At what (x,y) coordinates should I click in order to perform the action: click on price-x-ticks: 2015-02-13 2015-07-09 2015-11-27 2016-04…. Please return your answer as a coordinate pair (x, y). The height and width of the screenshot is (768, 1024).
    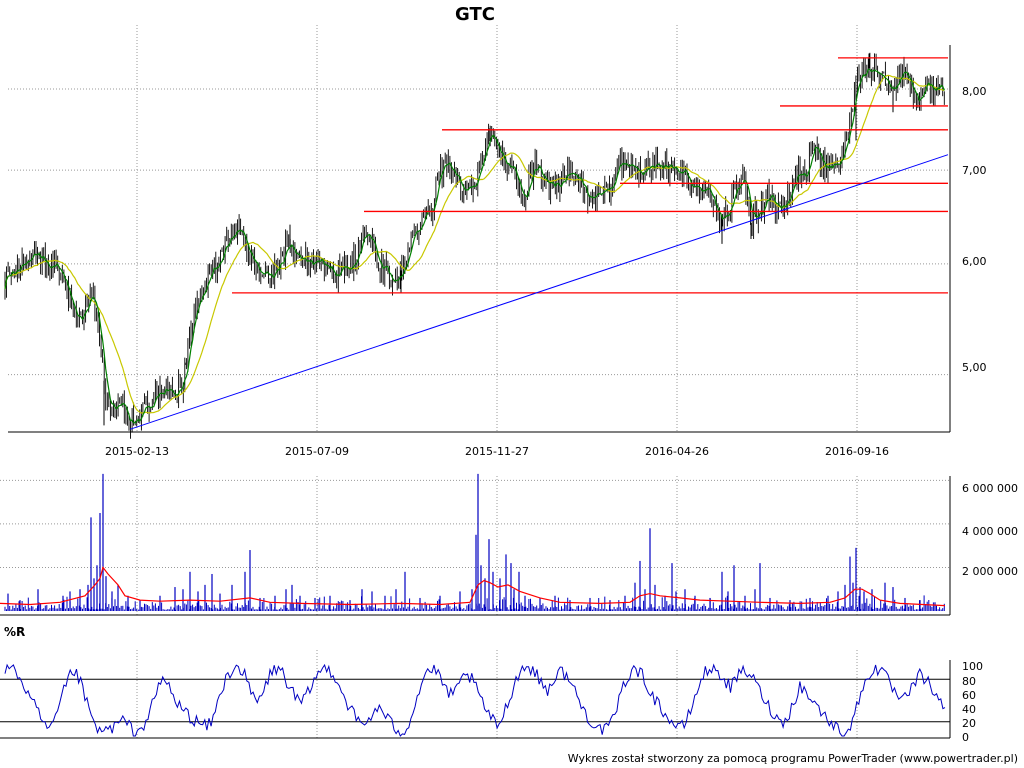
    Looking at the image, I should click on (497, 451).